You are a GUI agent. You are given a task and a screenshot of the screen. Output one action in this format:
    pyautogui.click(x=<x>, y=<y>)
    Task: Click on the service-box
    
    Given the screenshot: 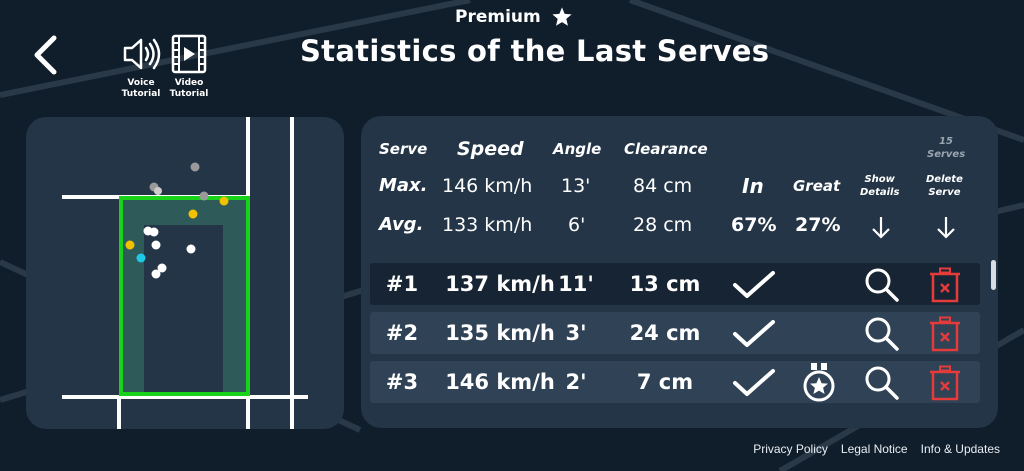 What is the action you would take?
    pyautogui.click(x=184, y=296)
    